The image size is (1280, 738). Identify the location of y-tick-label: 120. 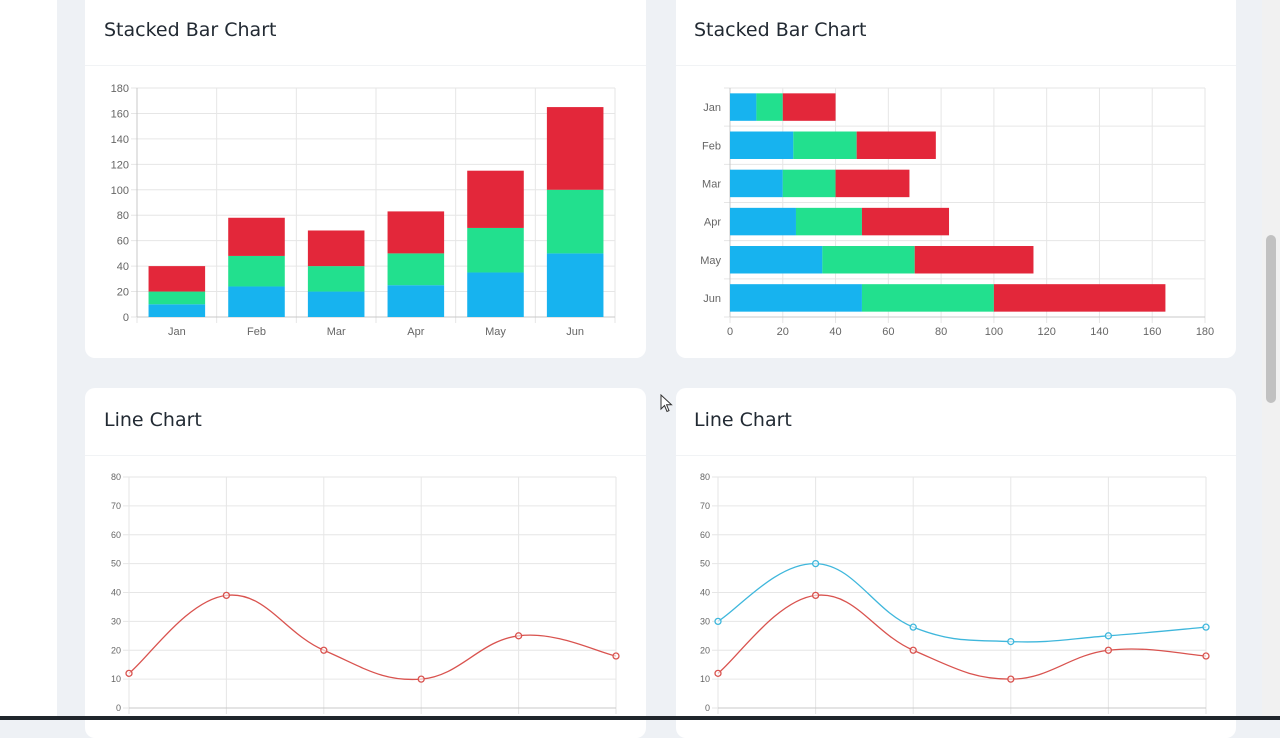
(120, 165).